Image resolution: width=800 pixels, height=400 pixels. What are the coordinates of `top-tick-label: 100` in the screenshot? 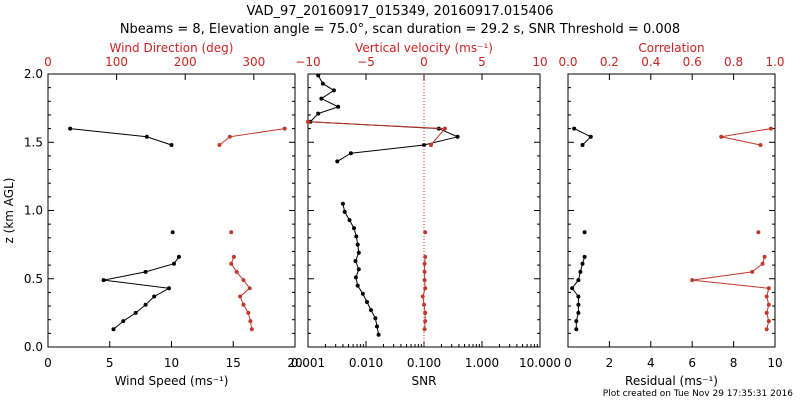 It's located at (116, 62).